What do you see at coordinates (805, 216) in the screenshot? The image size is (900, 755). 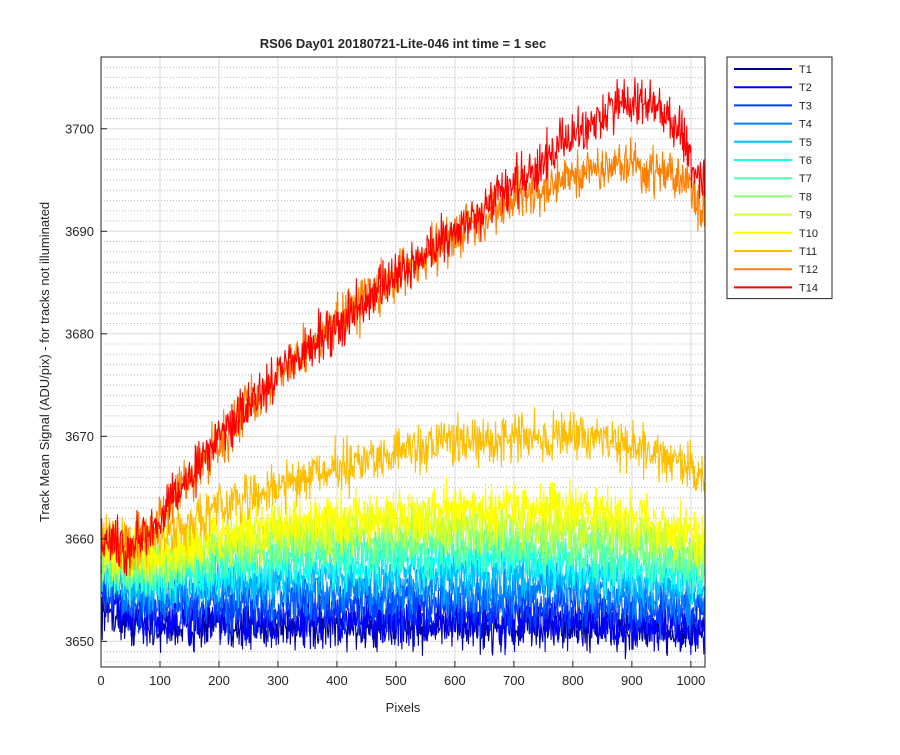 I see `legend-label: T9` at bounding box center [805, 216].